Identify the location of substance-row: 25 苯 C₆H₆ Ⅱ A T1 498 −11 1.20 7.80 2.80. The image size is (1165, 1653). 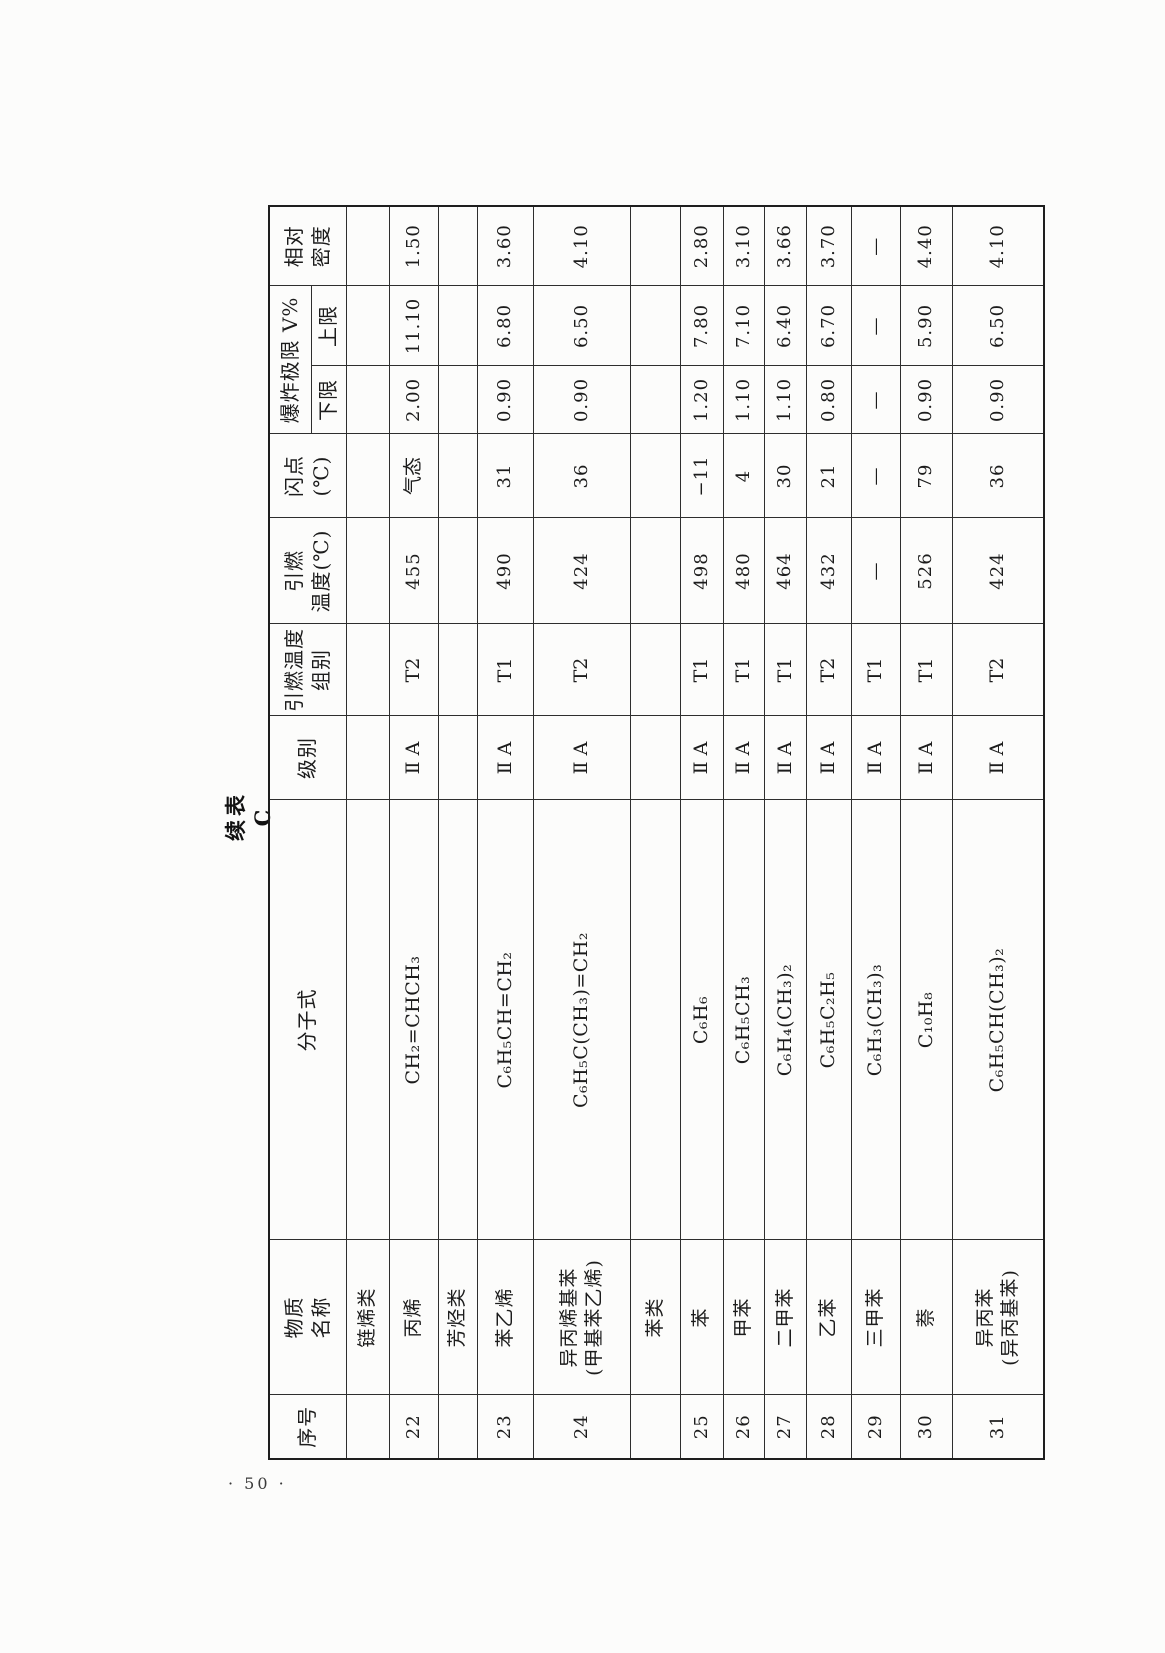
(701, 832).